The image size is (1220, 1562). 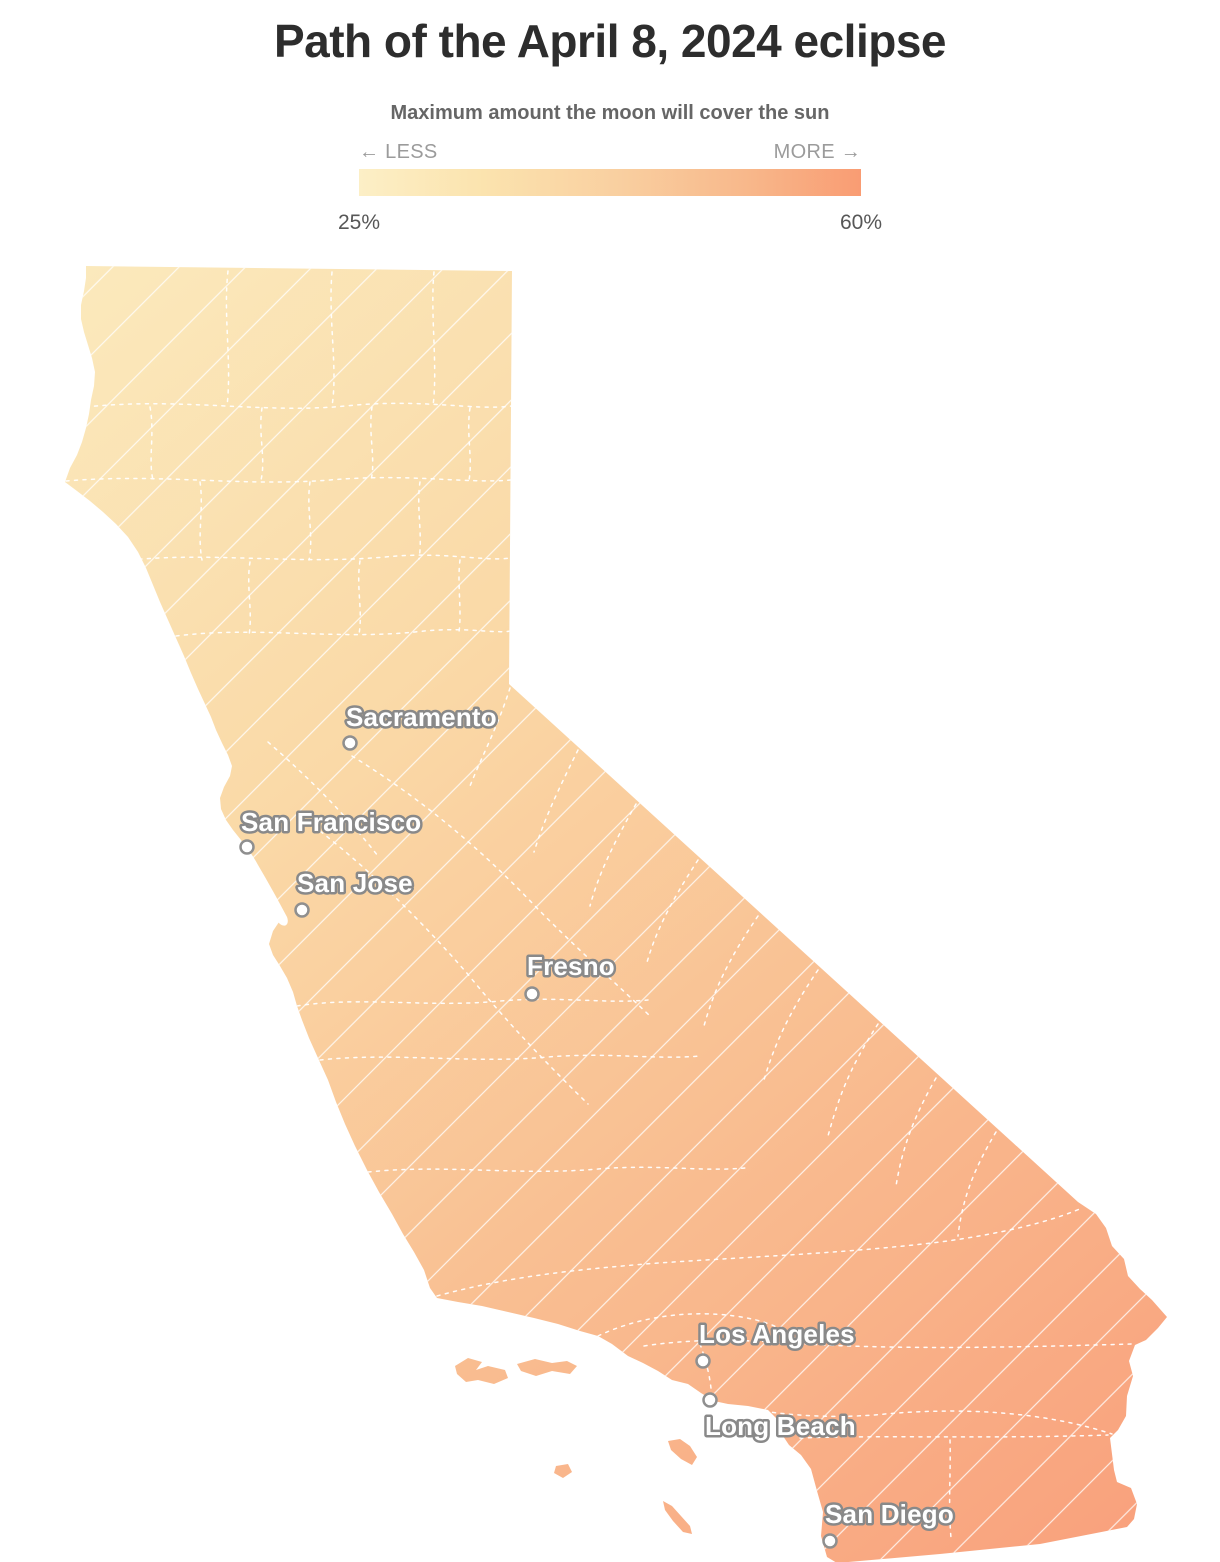 What do you see at coordinates (861, 222) in the screenshot?
I see `legend-max-value: 60%` at bounding box center [861, 222].